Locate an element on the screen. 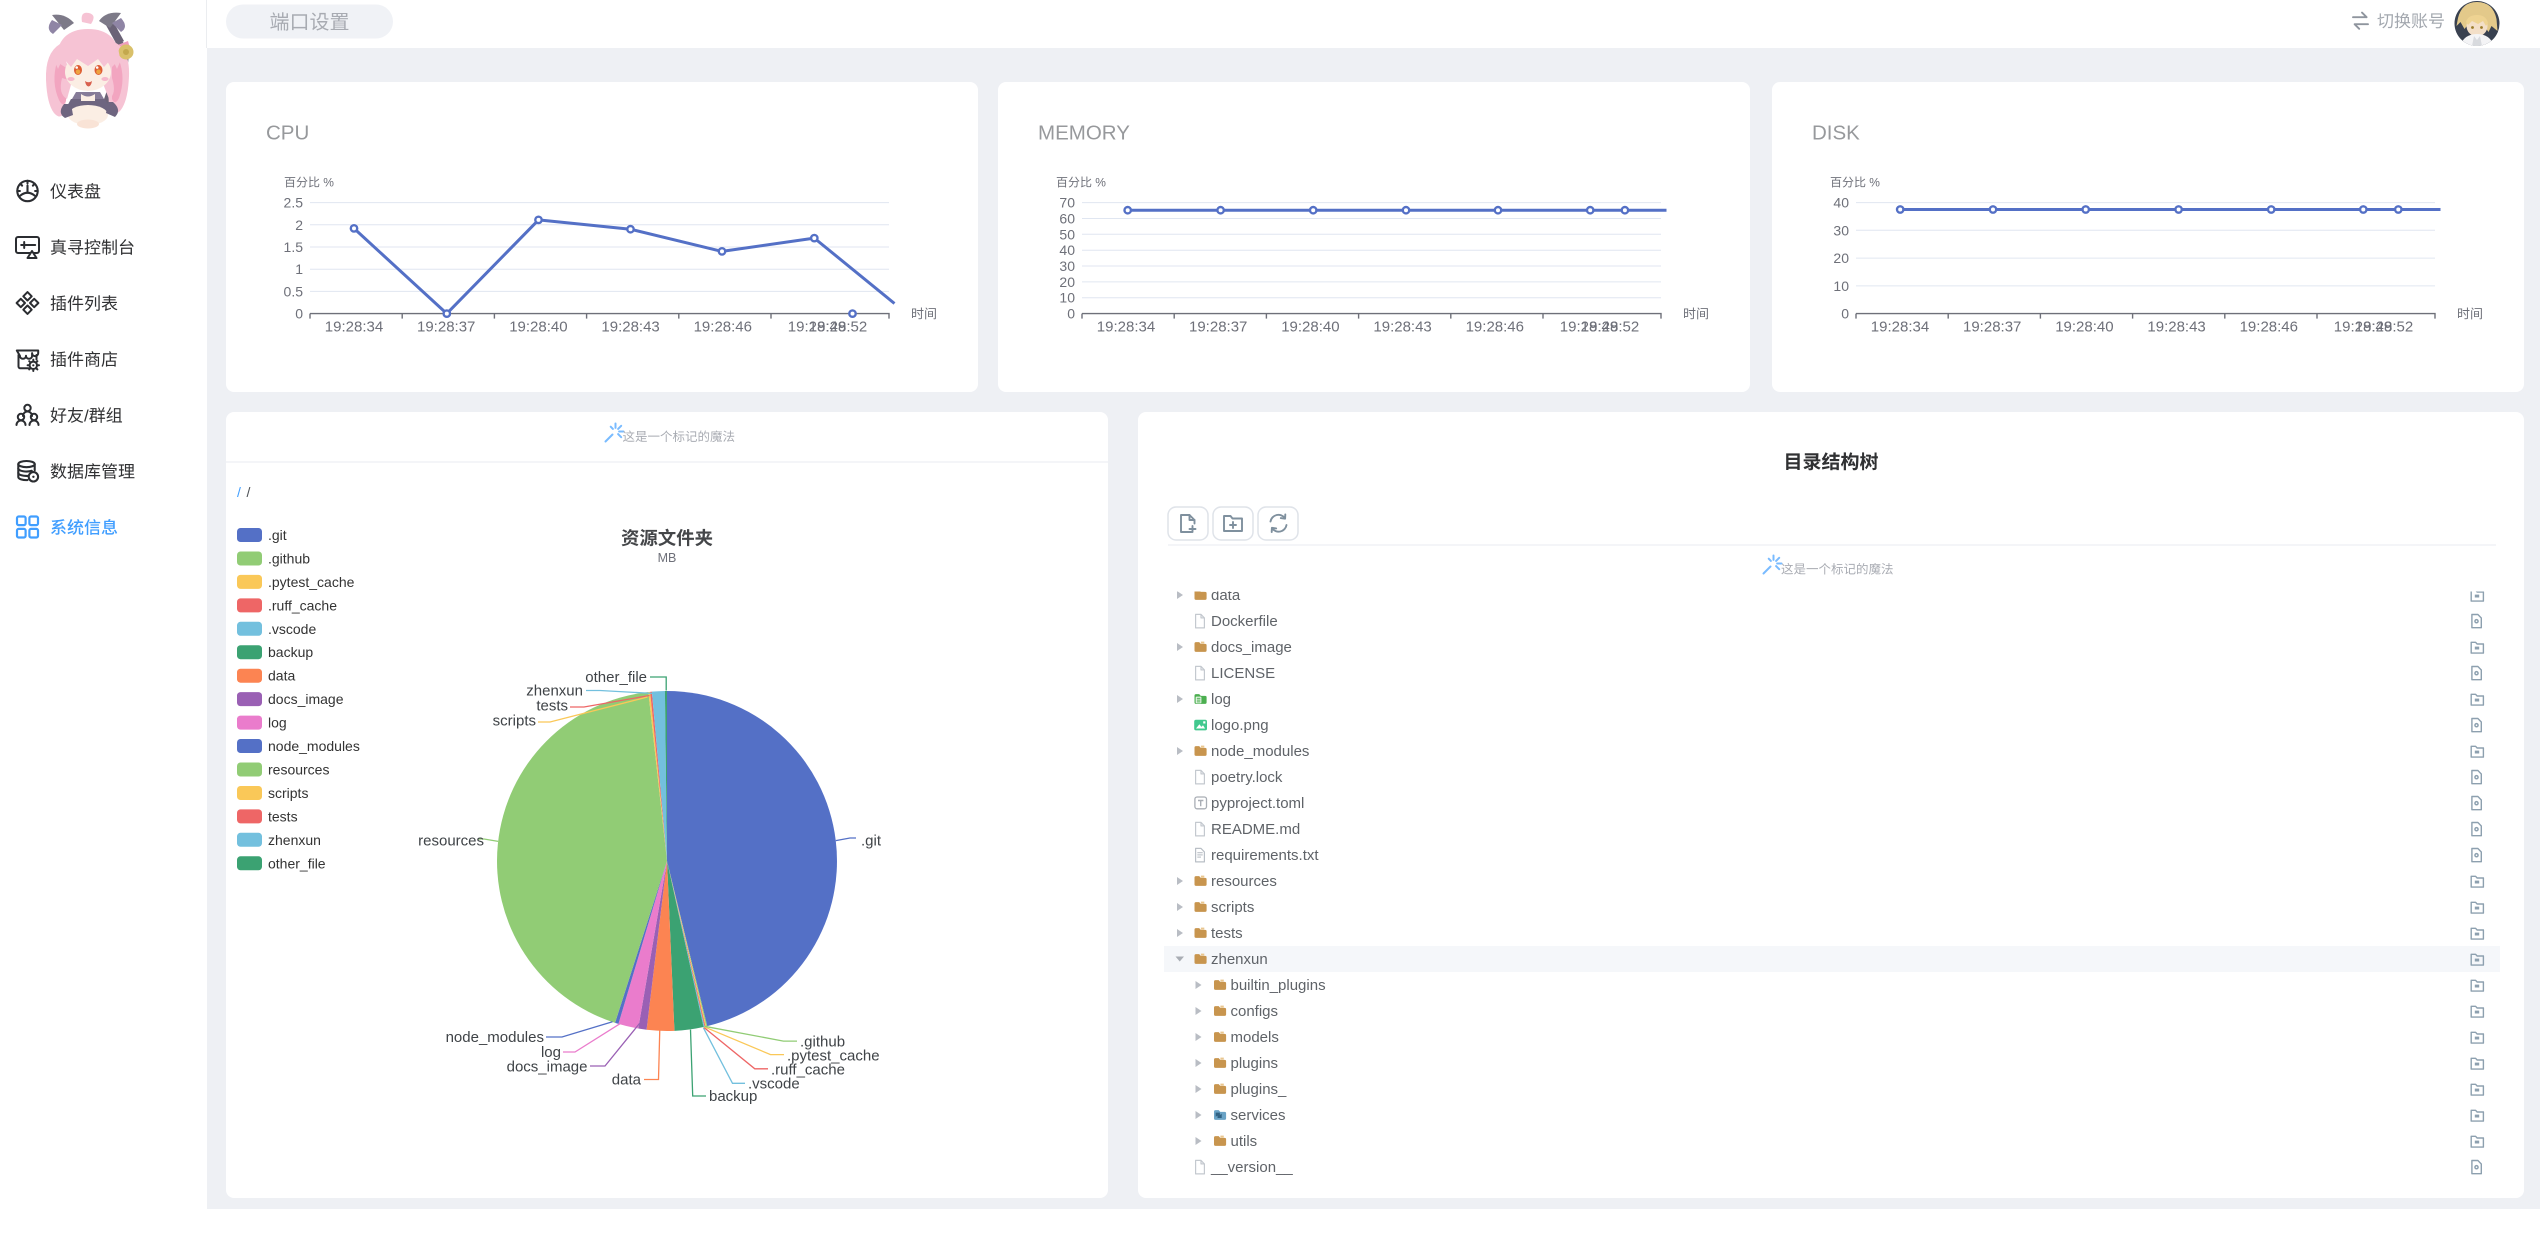 The width and height of the screenshot is (2540, 1251). svg-text: Dockerfile is located at coordinates (1244, 621).